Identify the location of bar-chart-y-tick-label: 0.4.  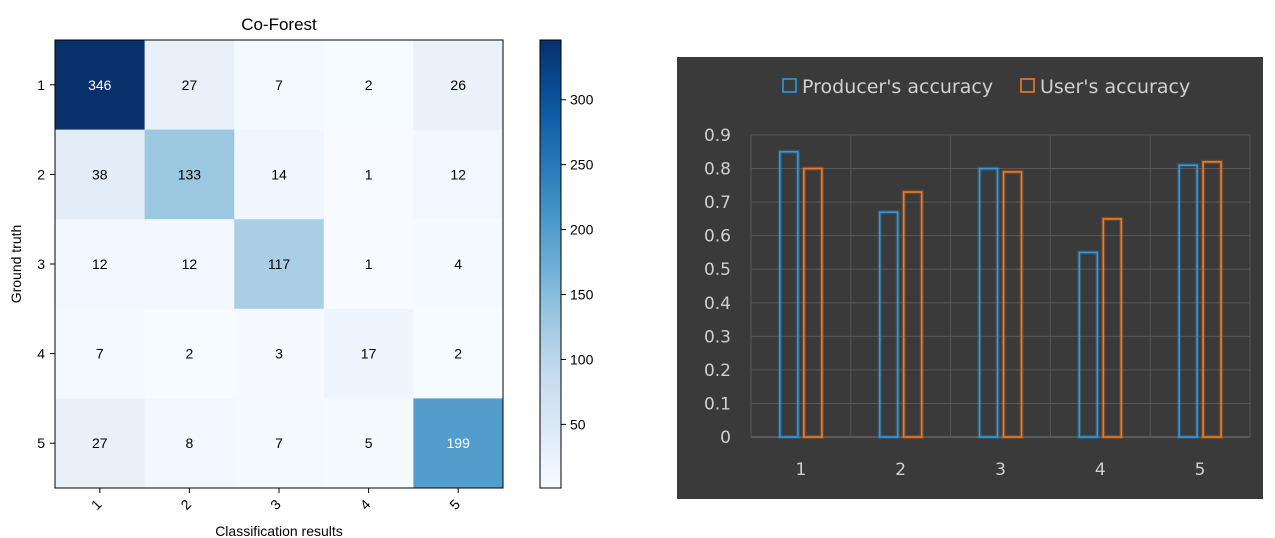
(717, 304).